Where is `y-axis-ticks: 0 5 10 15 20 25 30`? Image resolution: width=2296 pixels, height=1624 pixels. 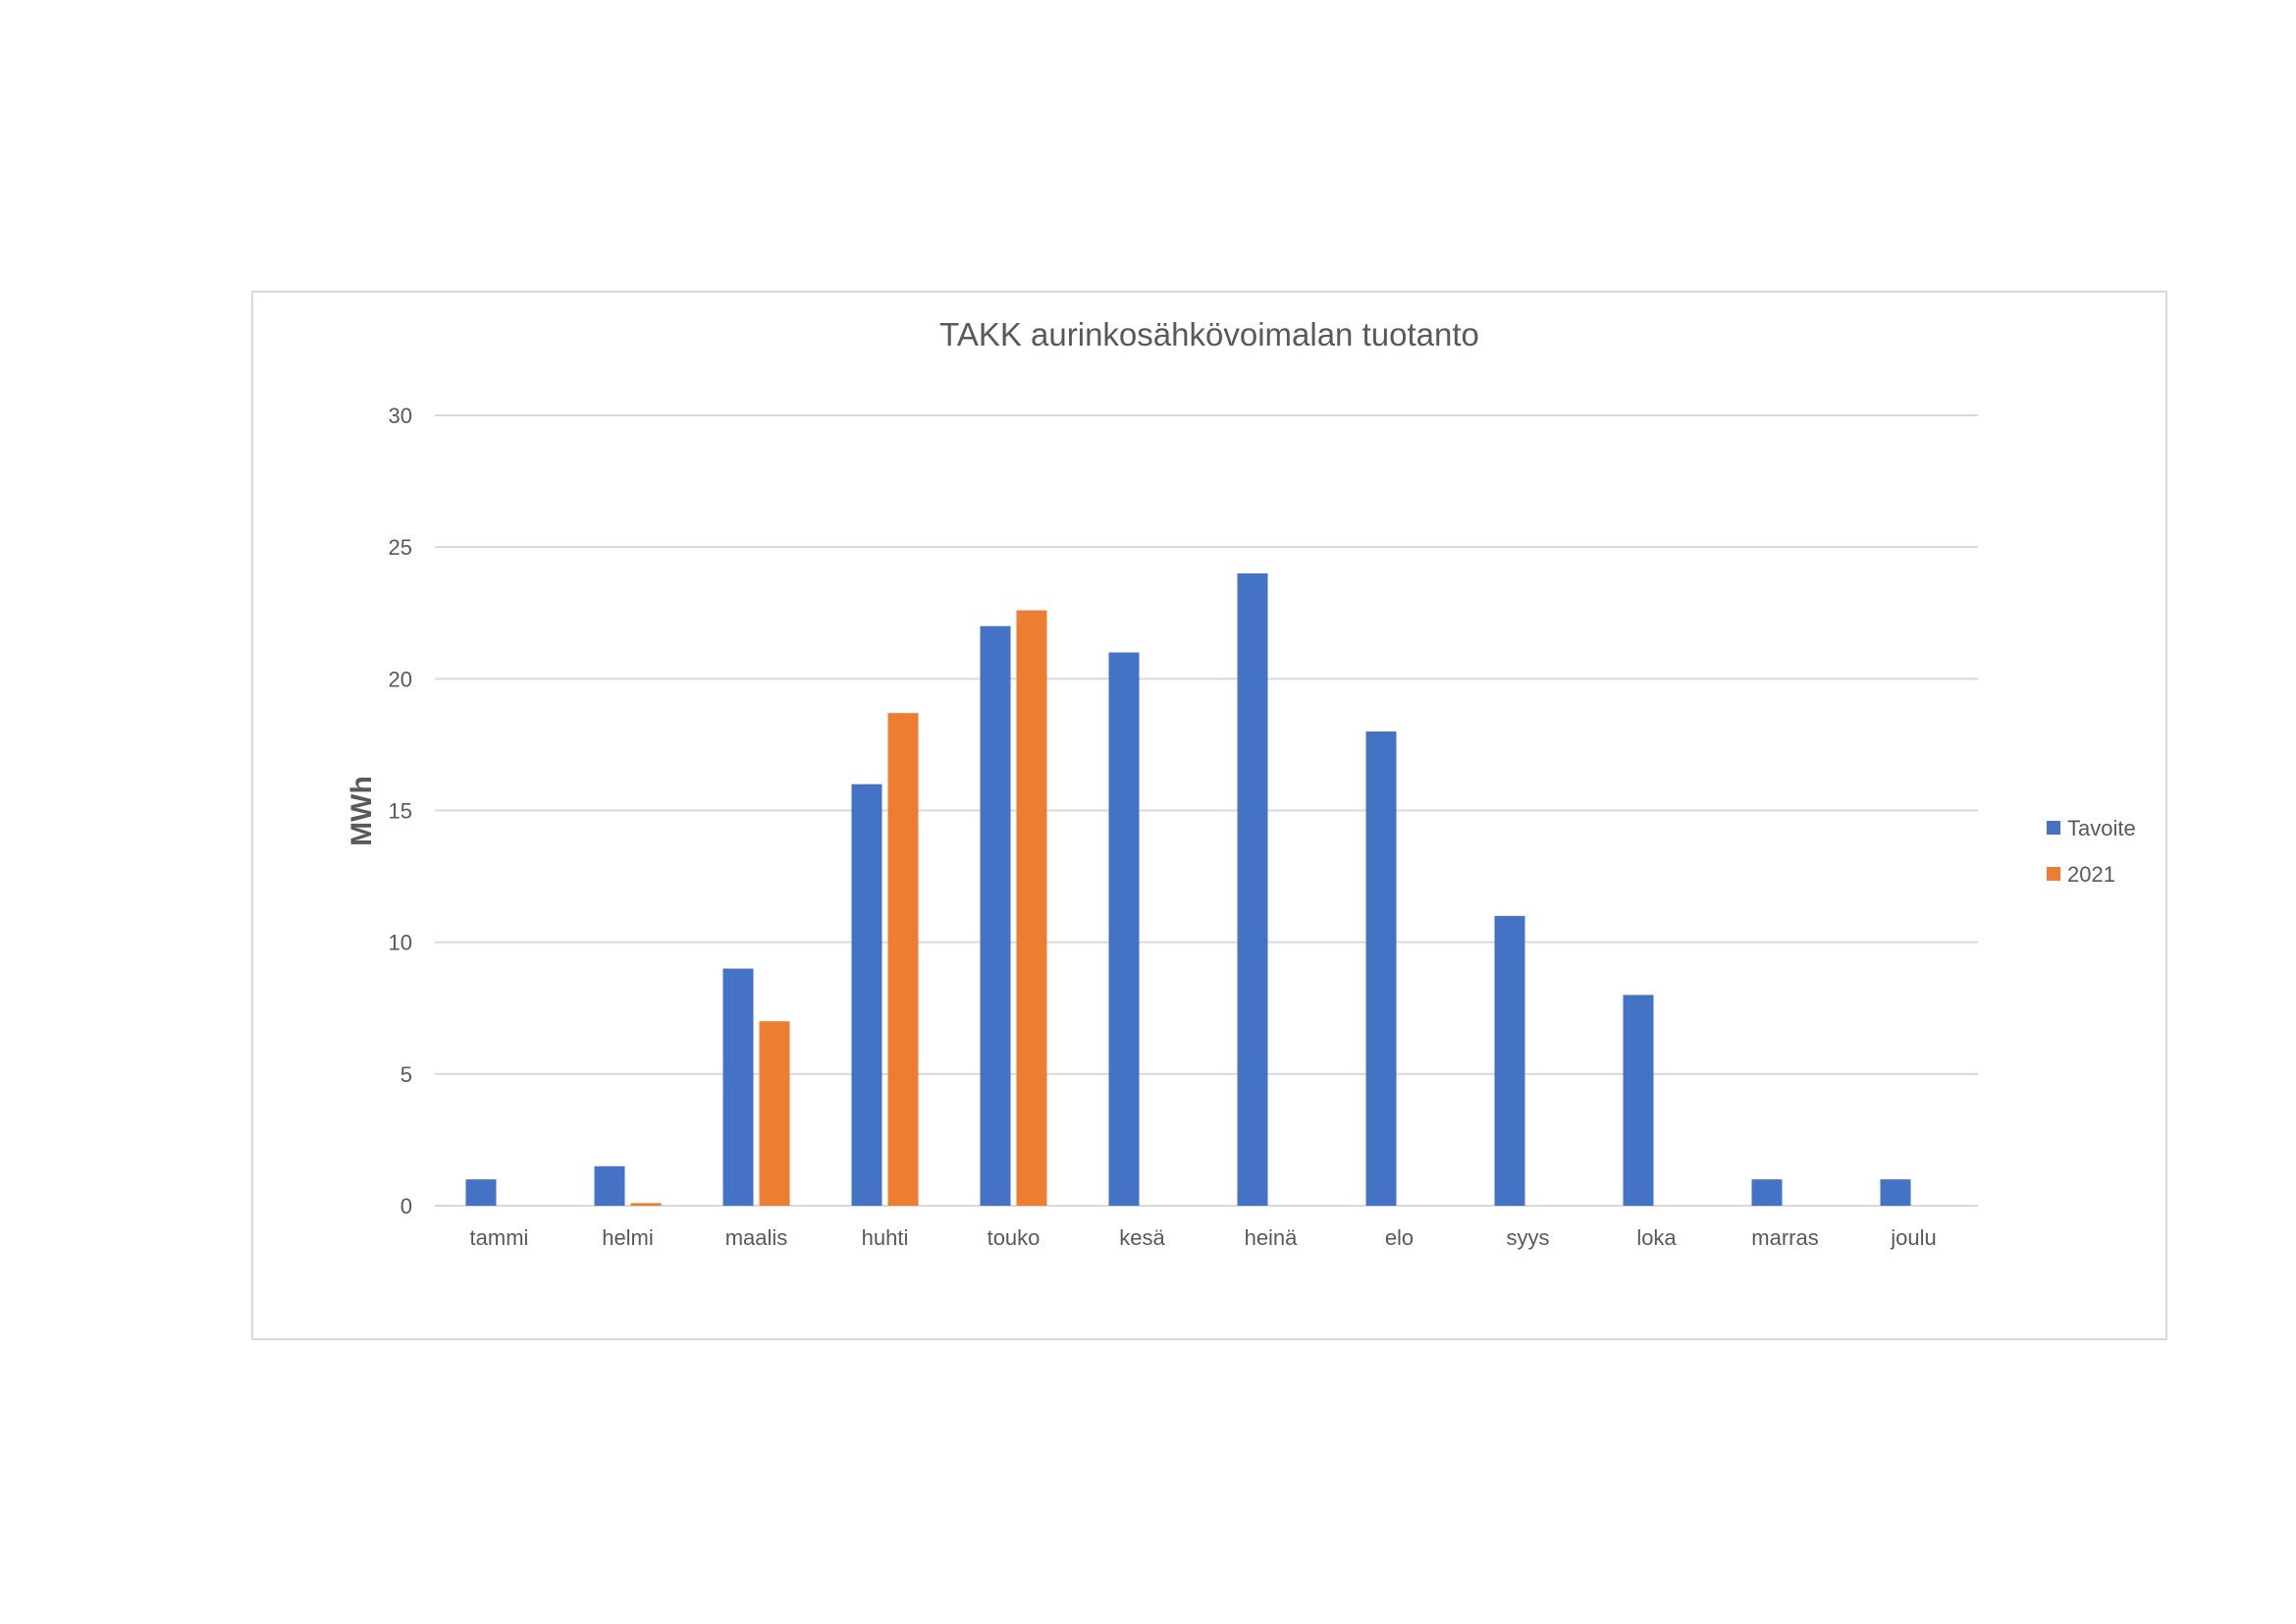
y-axis-ticks: 0 5 10 15 20 25 30 is located at coordinates (400, 811).